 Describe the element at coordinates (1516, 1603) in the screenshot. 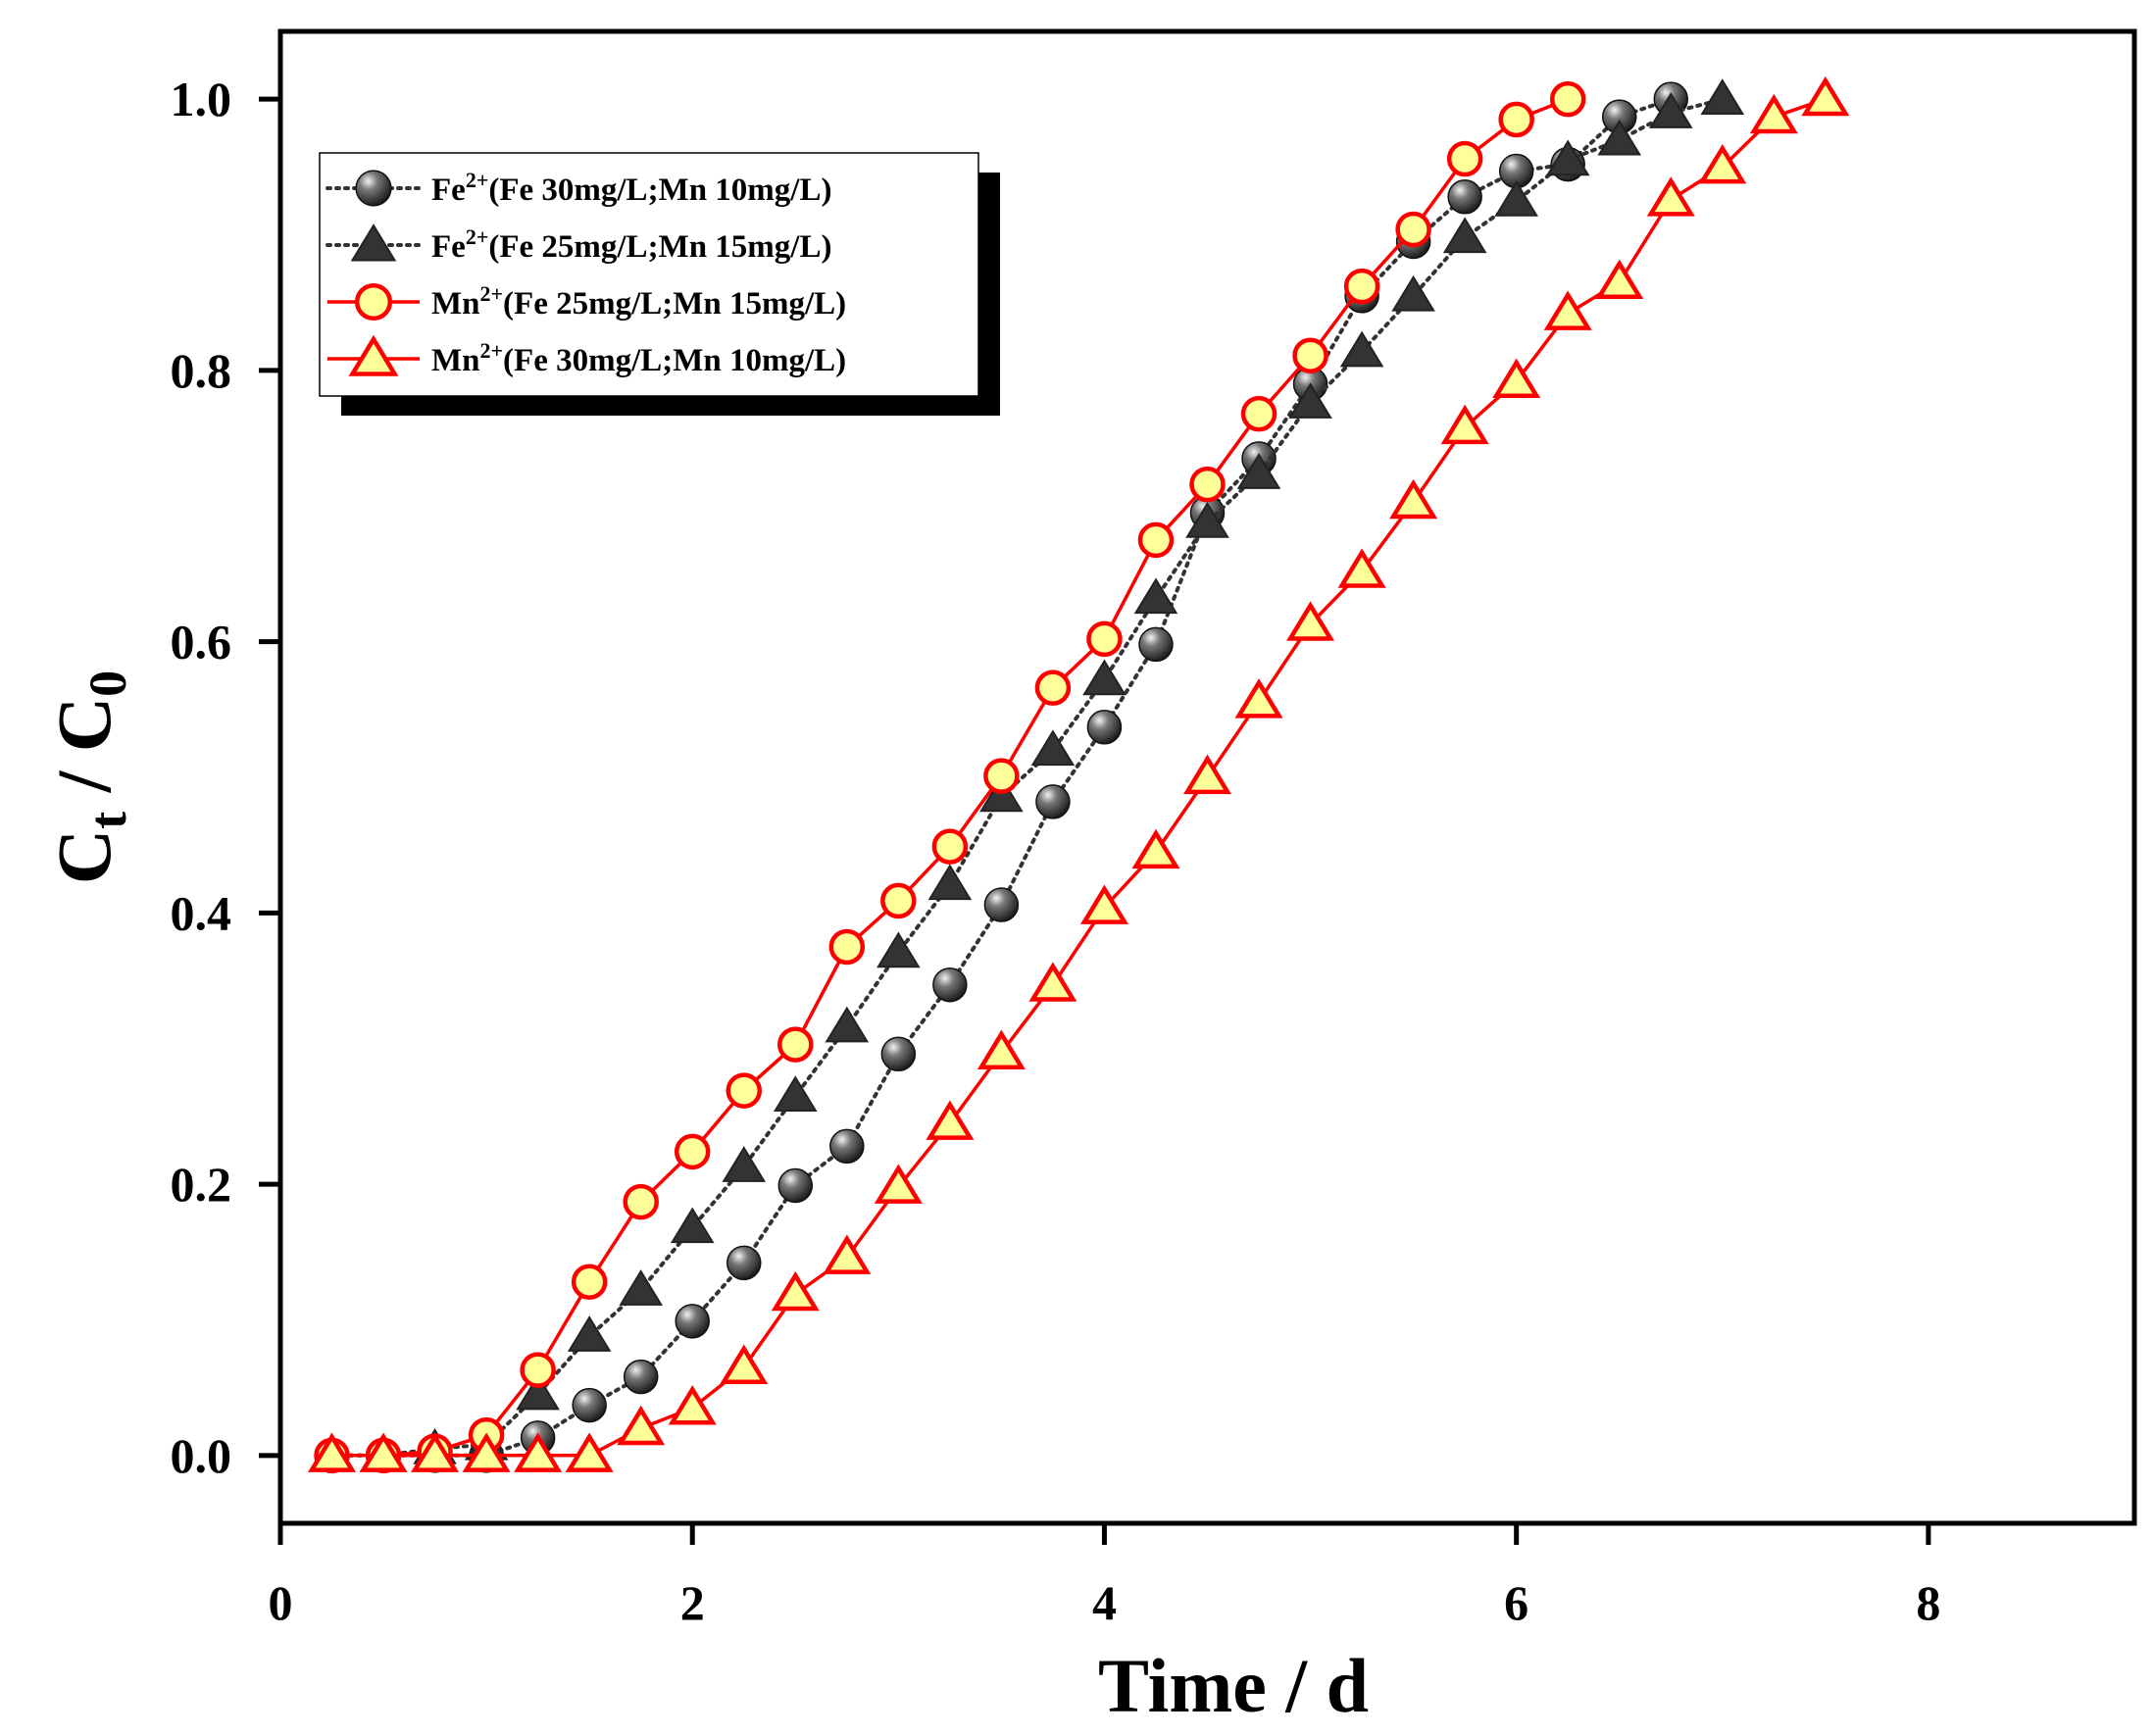

I see `x-tick-label: 6` at that location.